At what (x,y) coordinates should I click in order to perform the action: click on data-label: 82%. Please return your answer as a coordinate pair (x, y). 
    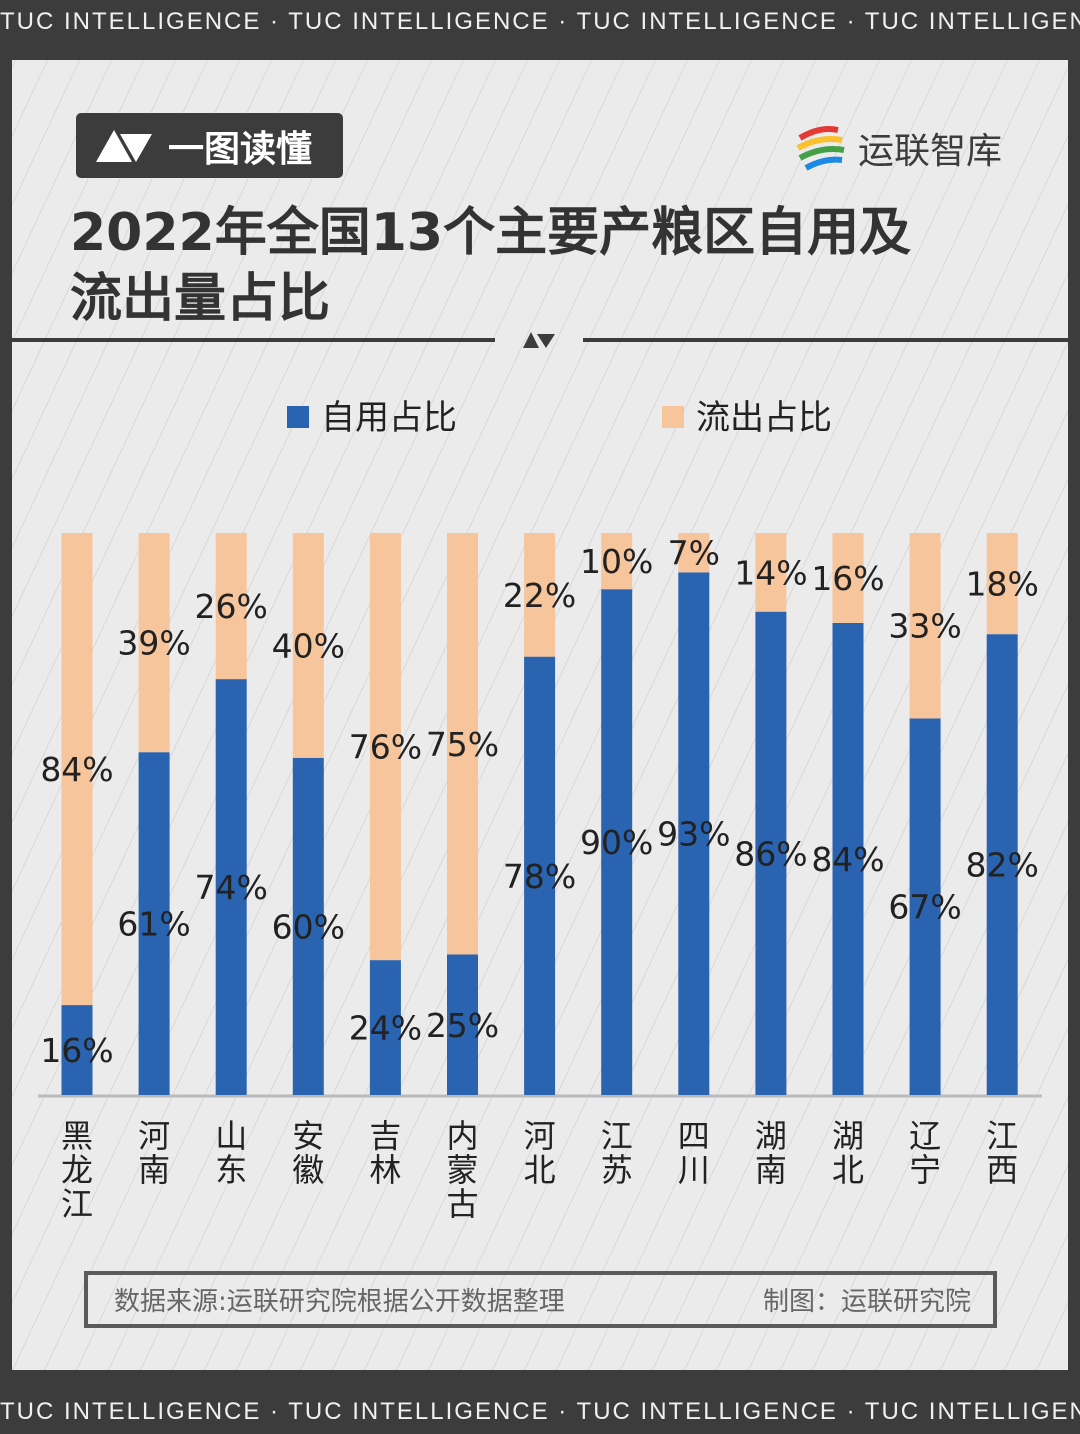
    Looking at the image, I should click on (1002, 865).